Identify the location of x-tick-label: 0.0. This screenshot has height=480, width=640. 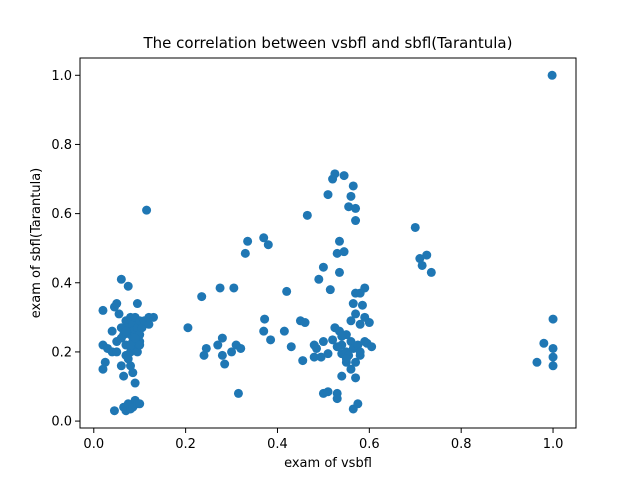
(93, 444).